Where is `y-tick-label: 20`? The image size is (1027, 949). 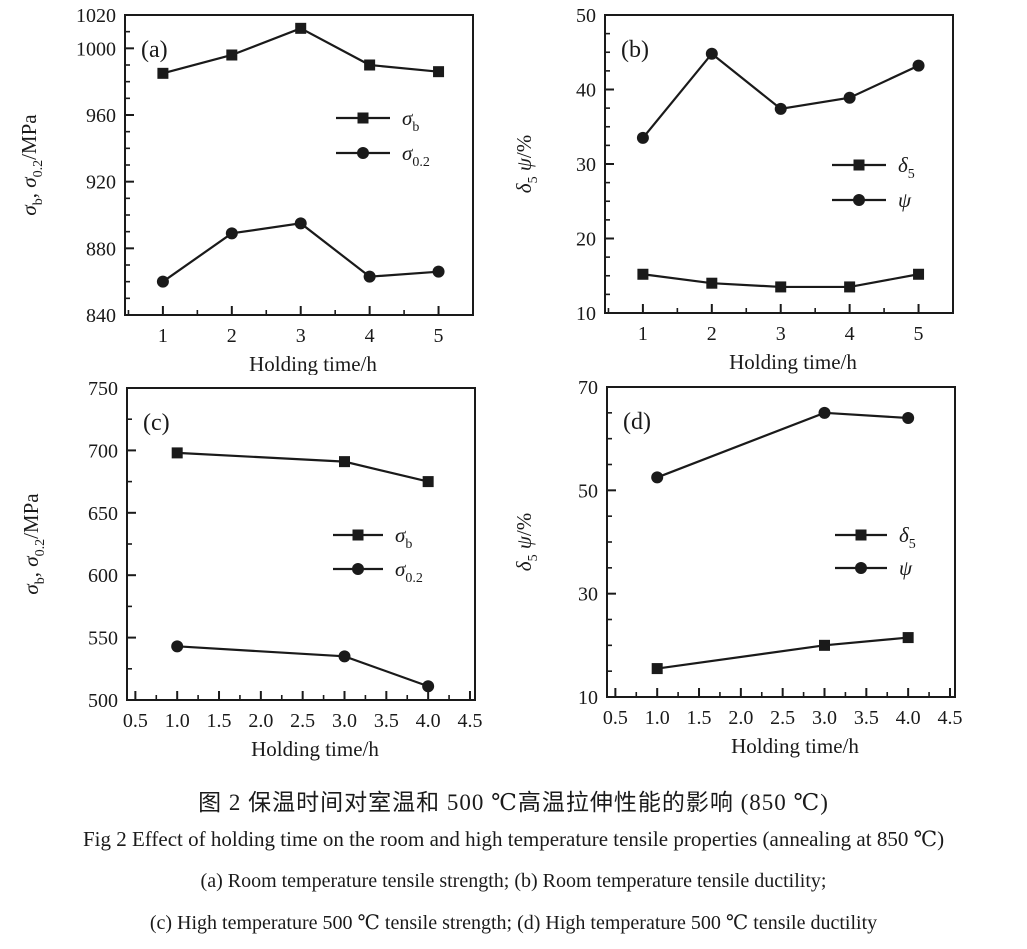
y-tick-label: 20 is located at coordinates (586, 240).